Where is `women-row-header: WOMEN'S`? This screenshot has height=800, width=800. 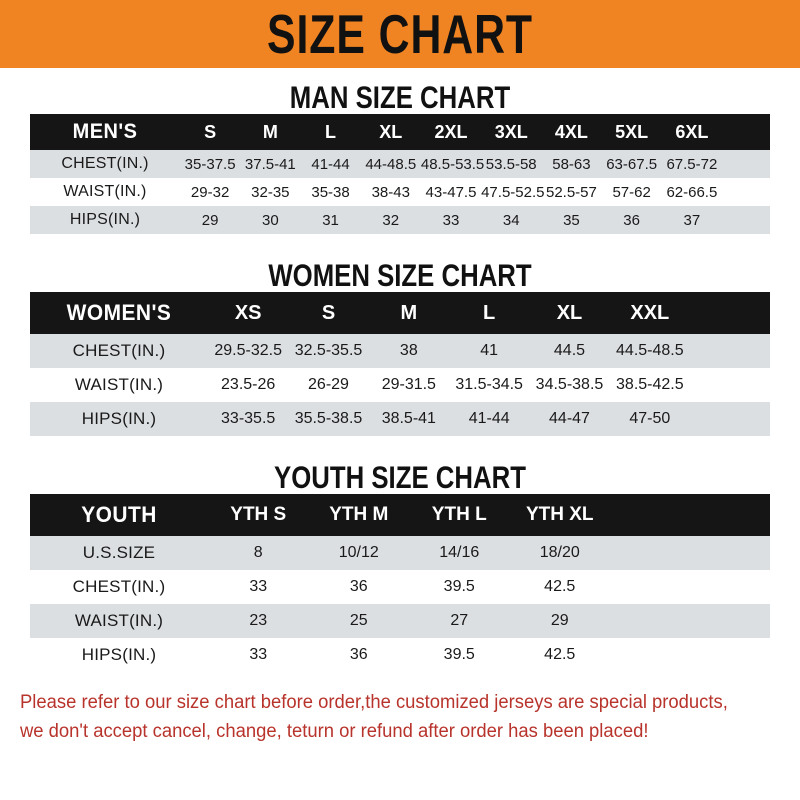
women-row-header: WOMEN'S is located at coordinates (119, 312).